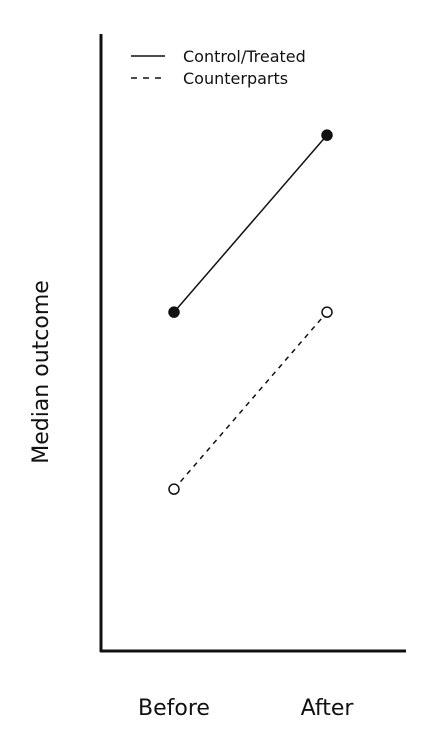 This screenshot has width=442, height=734. Describe the element at coordinates (328, 708) in the screenshot. I see `x-tick-label-after: After` at that location.